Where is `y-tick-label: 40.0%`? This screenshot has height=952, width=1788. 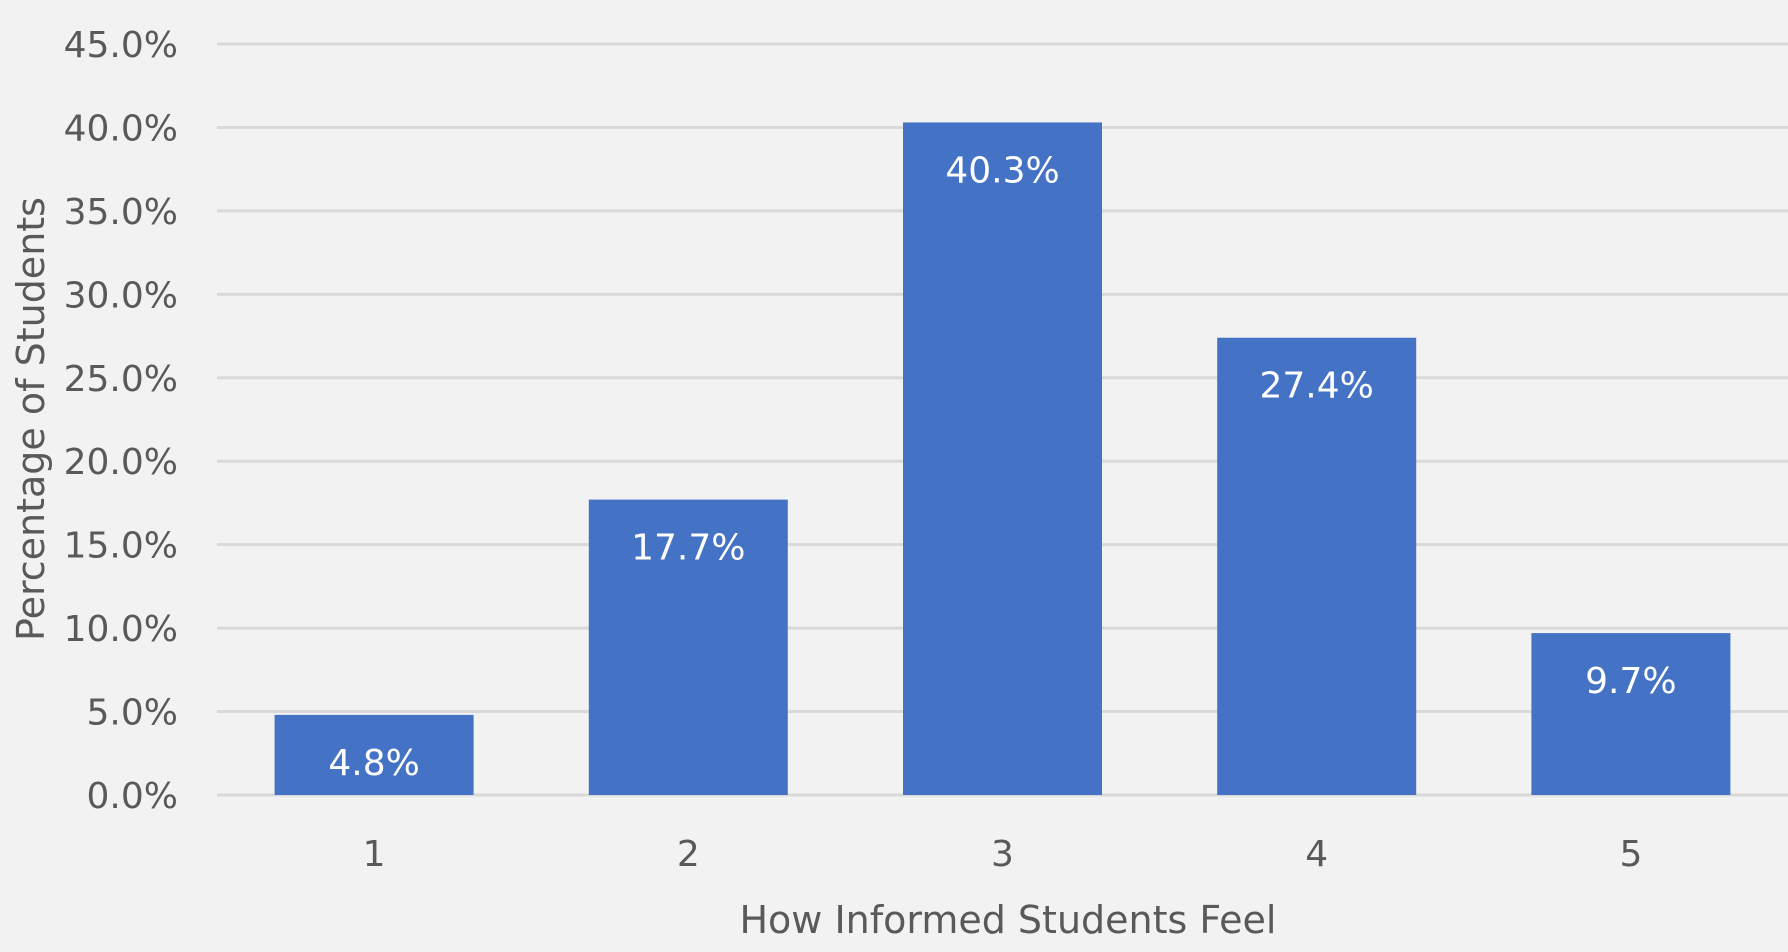
y-tick-label: 40.0% is located at coordinates (121, 128).